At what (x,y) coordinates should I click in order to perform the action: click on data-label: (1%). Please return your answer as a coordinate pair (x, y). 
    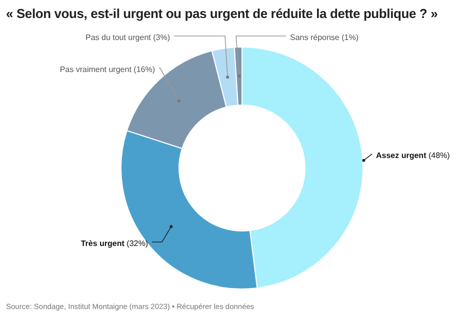
    Looking at the image, I should click on (349, 37).